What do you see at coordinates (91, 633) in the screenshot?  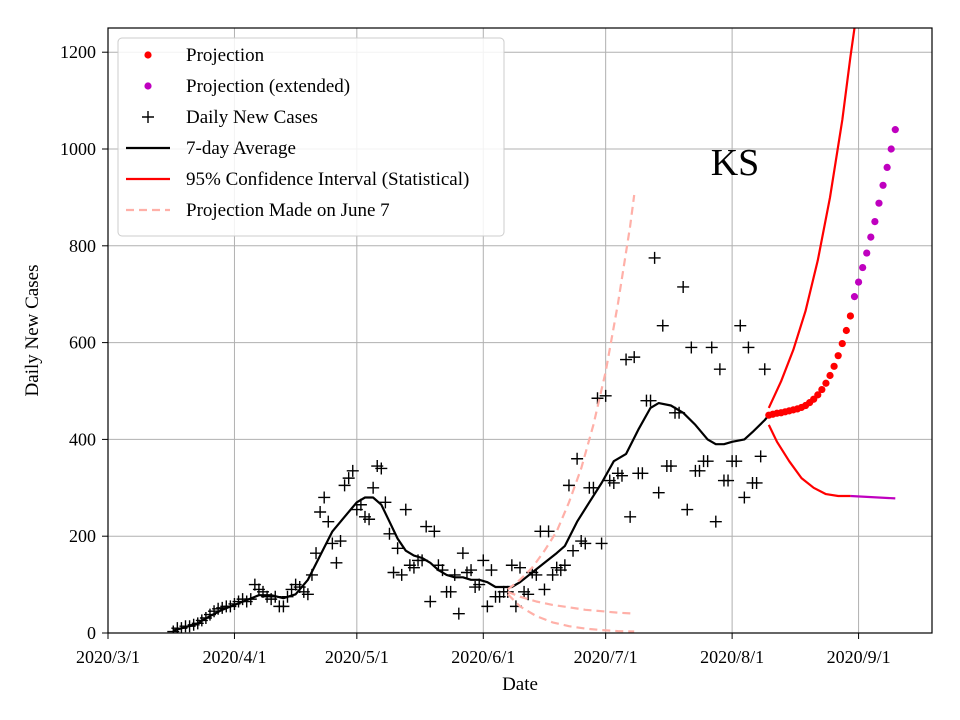 I see `y-tick-label: 0` at bounding box center [91, 633].